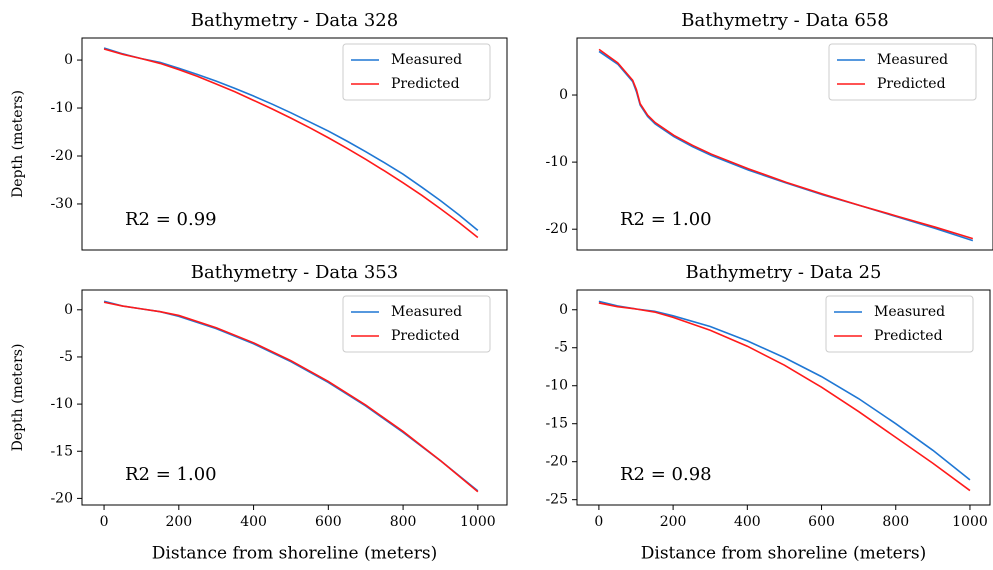  Describe the element at coordinates (294, 20) in the screenshot. I see `subplot-title: Bathymetry - Data 328` at that location.